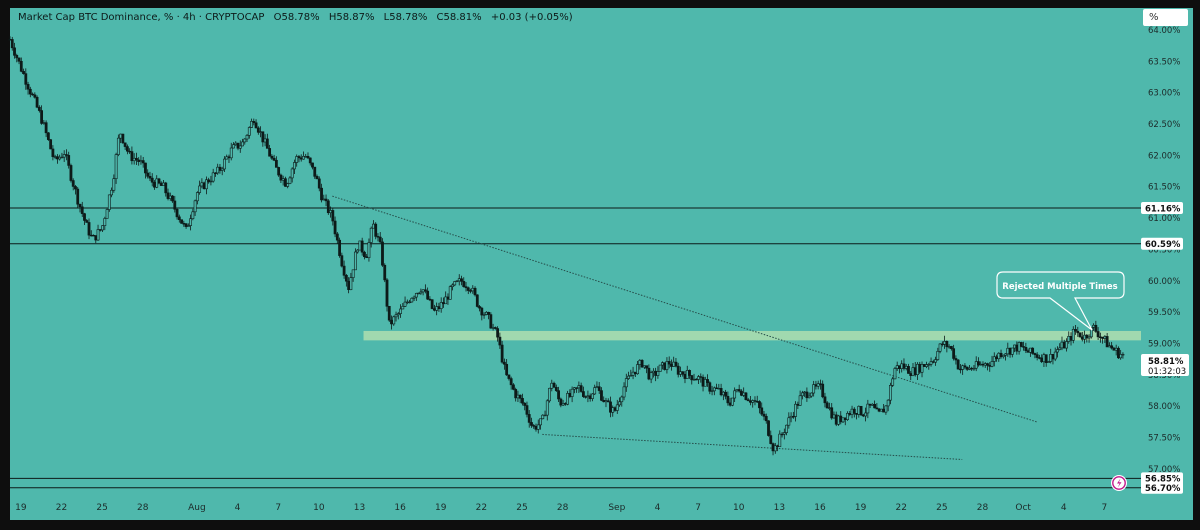 Image resolution: width=1200 pixels, height=530 pixels. Describe the element at coordinates (1060, 301) in the screenshot. I see `annotation-callout` at that location.